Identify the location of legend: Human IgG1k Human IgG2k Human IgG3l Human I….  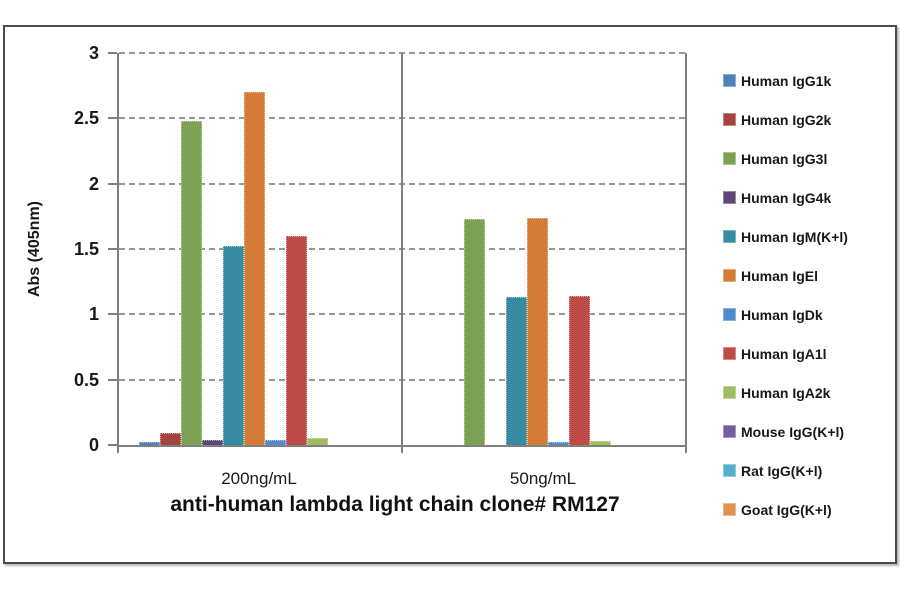
(785, 295).